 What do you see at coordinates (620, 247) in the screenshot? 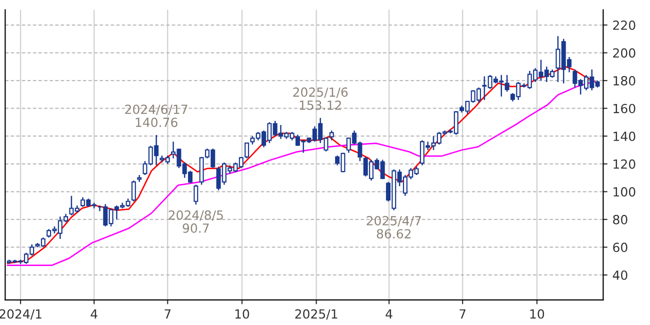
I see `y-tick-label: 60` at bounding box center [620, 247].